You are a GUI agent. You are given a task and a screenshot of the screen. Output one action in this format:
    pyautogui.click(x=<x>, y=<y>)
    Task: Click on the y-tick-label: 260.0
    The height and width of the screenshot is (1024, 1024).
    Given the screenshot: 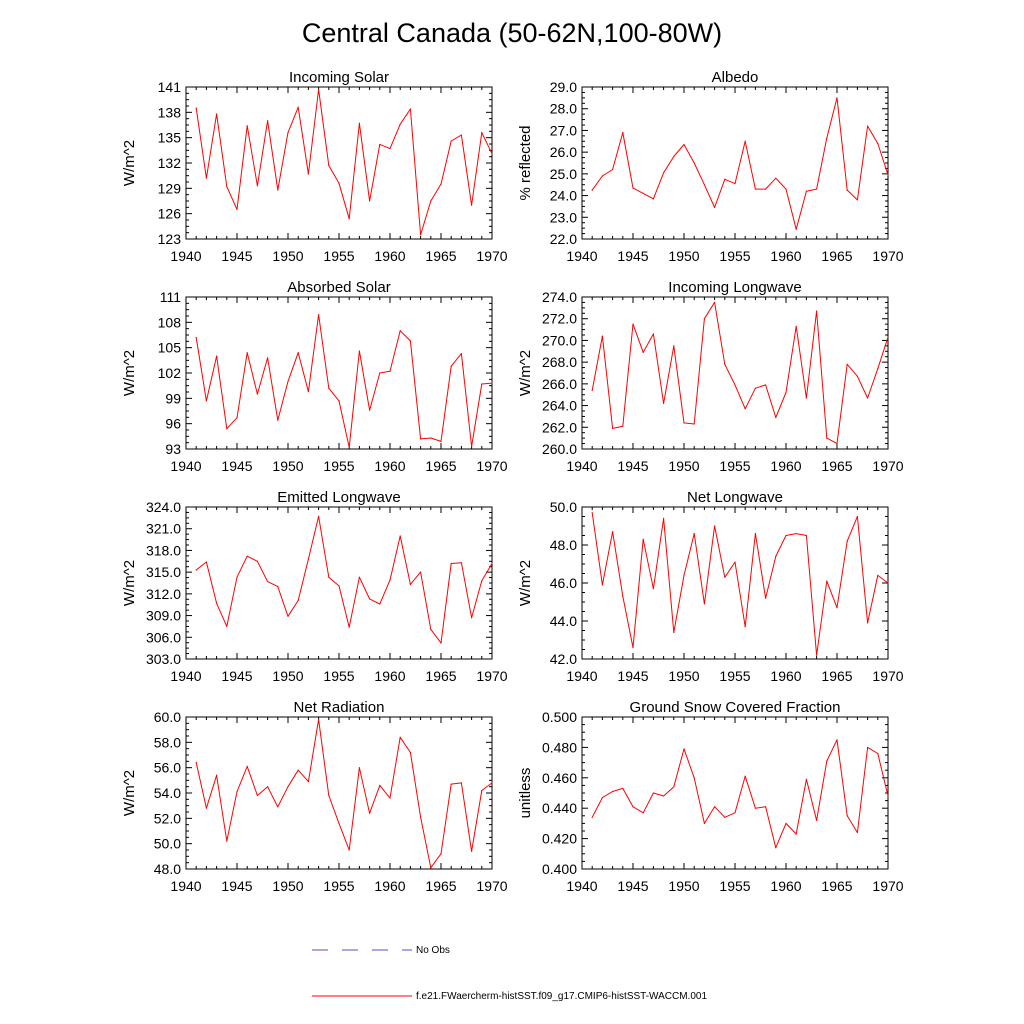 What is the action you would take?
    pyautogui.click(x=559, y=449)
    